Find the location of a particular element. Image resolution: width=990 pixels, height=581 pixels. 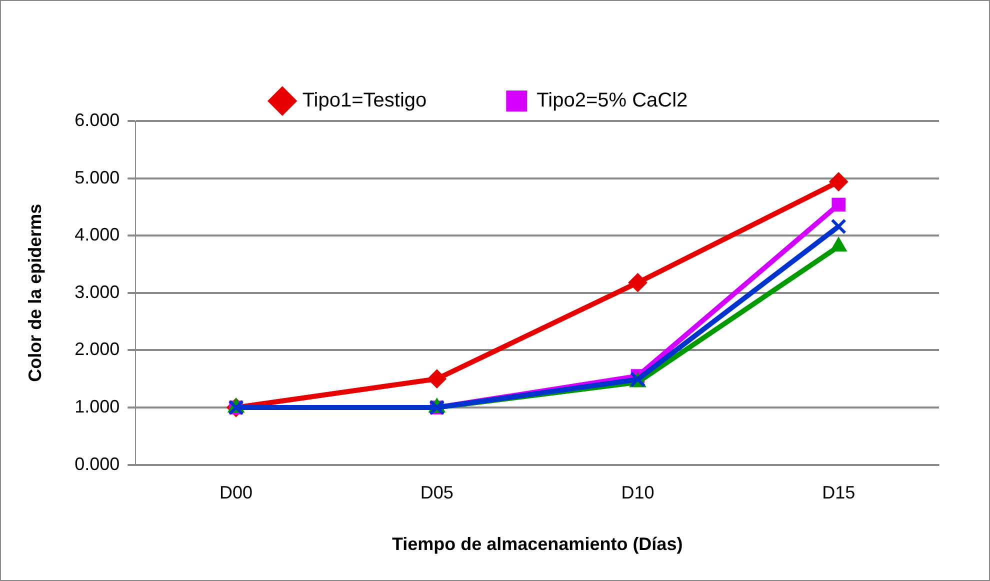

x-tick-label: D10 is located at coordinates (637, 492).